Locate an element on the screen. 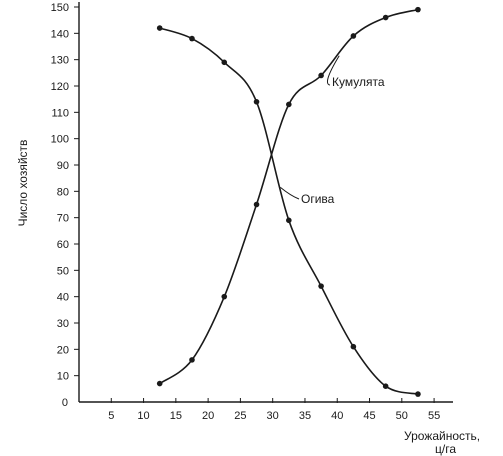  x-tick-label: 30 is located at coordinates (273, 416).